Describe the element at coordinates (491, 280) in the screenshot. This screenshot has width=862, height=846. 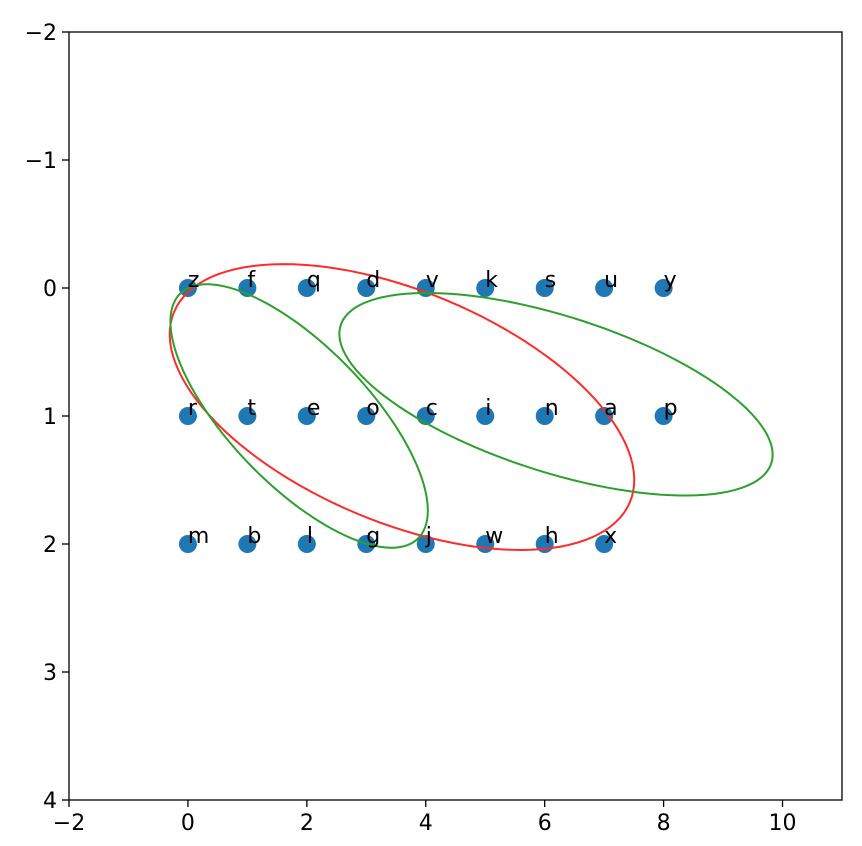
I see `point-label: k` at that location.